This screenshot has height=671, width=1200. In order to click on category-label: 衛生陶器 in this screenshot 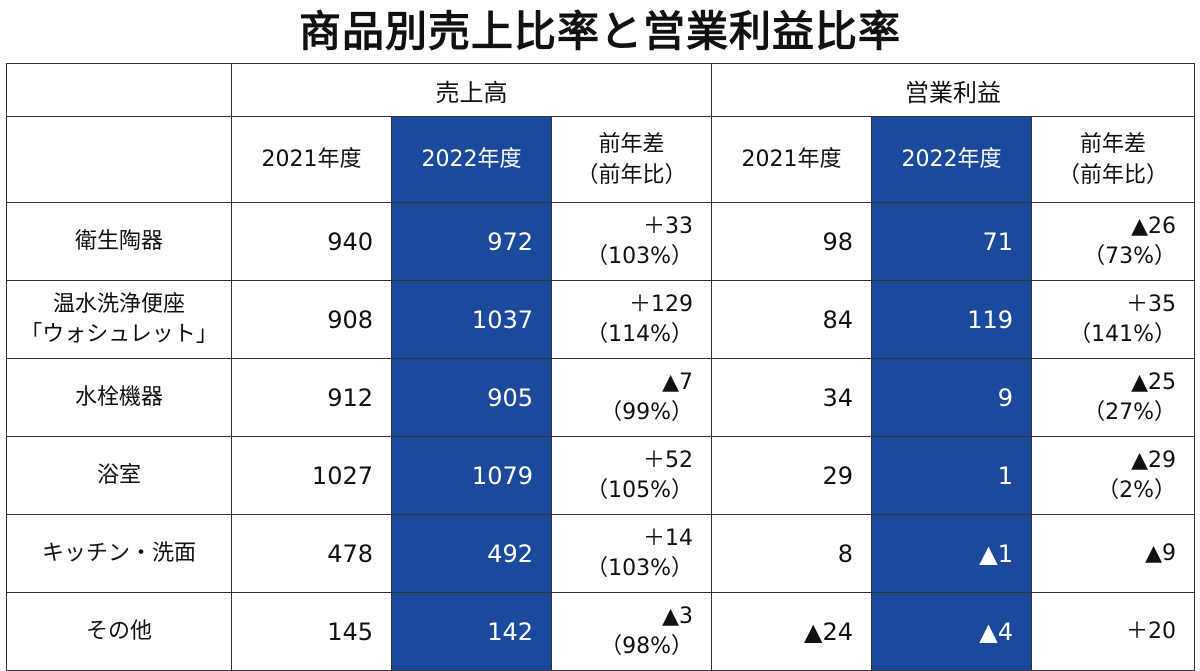, I will do `click(118, 241)`.